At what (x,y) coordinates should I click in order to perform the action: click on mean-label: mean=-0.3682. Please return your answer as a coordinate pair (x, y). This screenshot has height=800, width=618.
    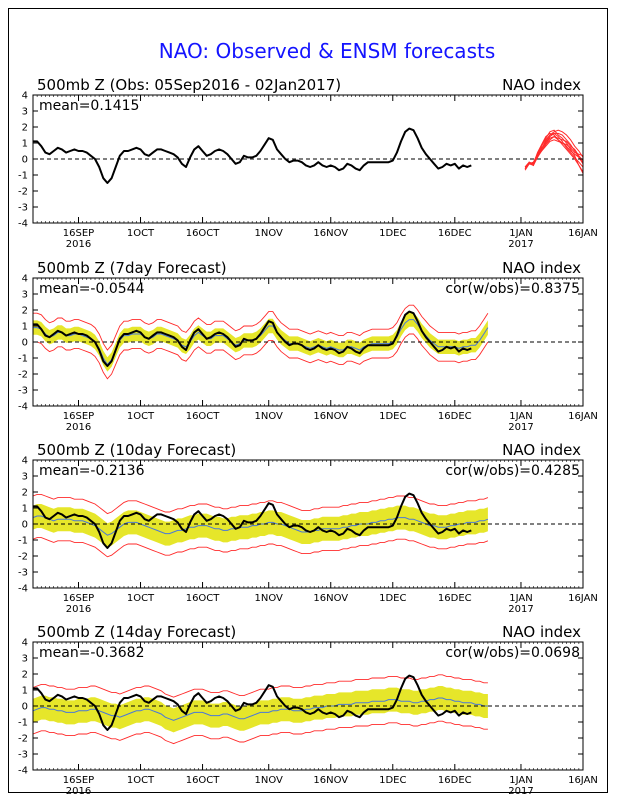
    Looking at the image, I should click on (91, 653).